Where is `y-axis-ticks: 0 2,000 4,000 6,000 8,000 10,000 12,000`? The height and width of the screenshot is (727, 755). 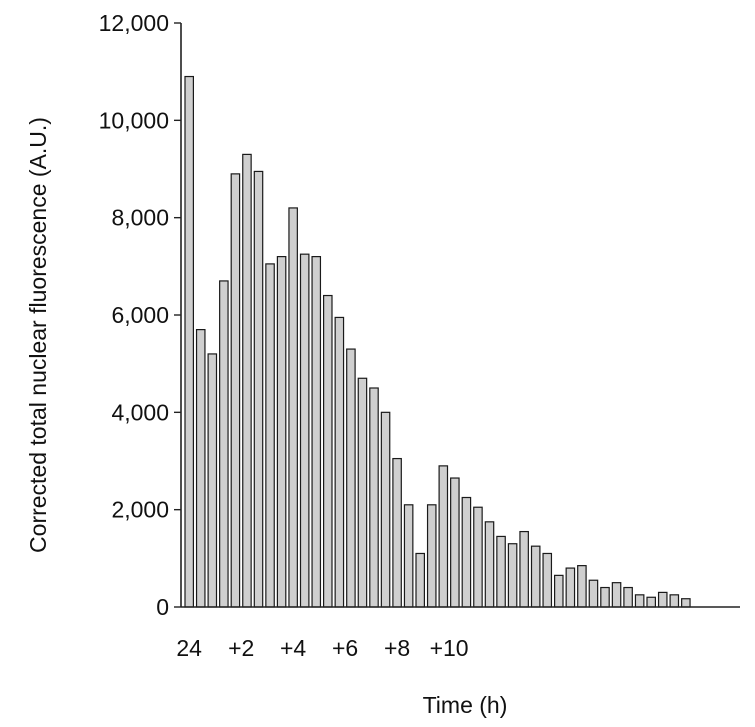 y-axis-ticks: 0 2,000 4,000 6,000 8,000 10,000 12,000 is located at coordinates (140, 315).